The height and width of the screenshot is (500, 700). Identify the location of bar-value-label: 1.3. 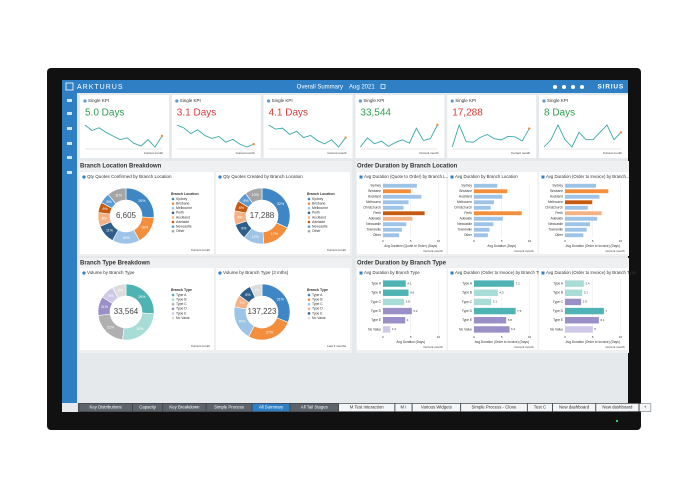
(394, 329).